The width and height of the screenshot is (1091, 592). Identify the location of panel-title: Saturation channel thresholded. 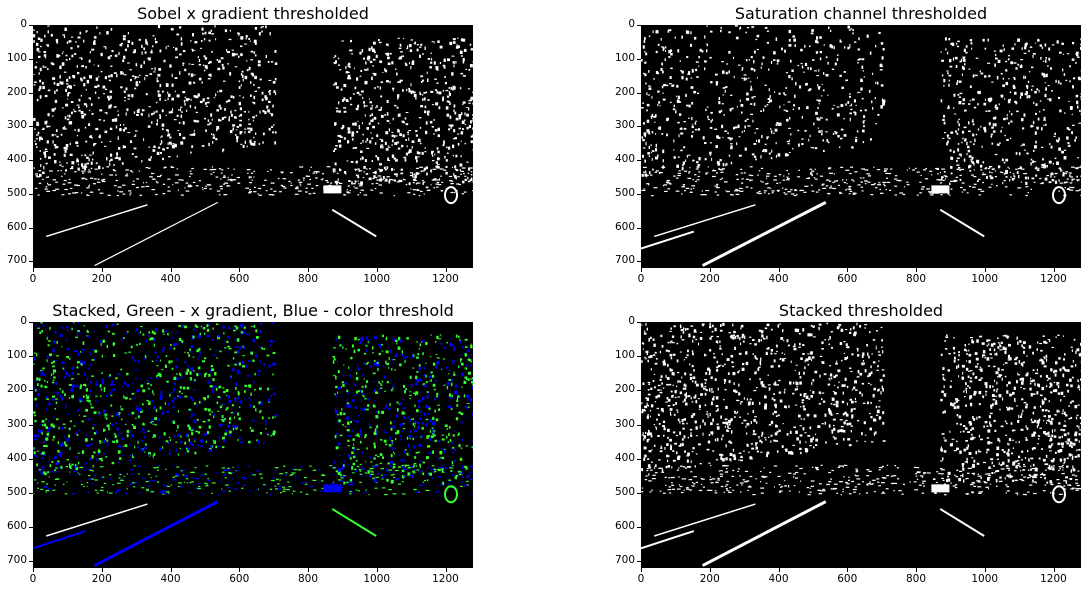
(861, 13).